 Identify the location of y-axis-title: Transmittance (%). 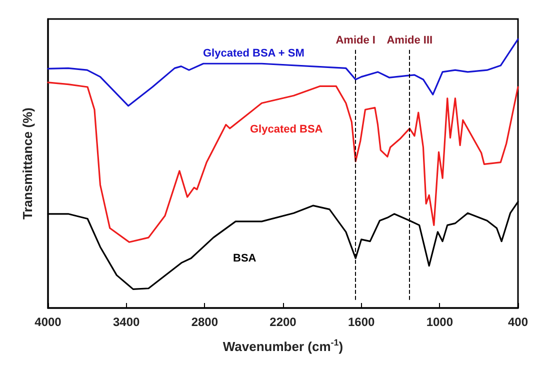
(27, 164).